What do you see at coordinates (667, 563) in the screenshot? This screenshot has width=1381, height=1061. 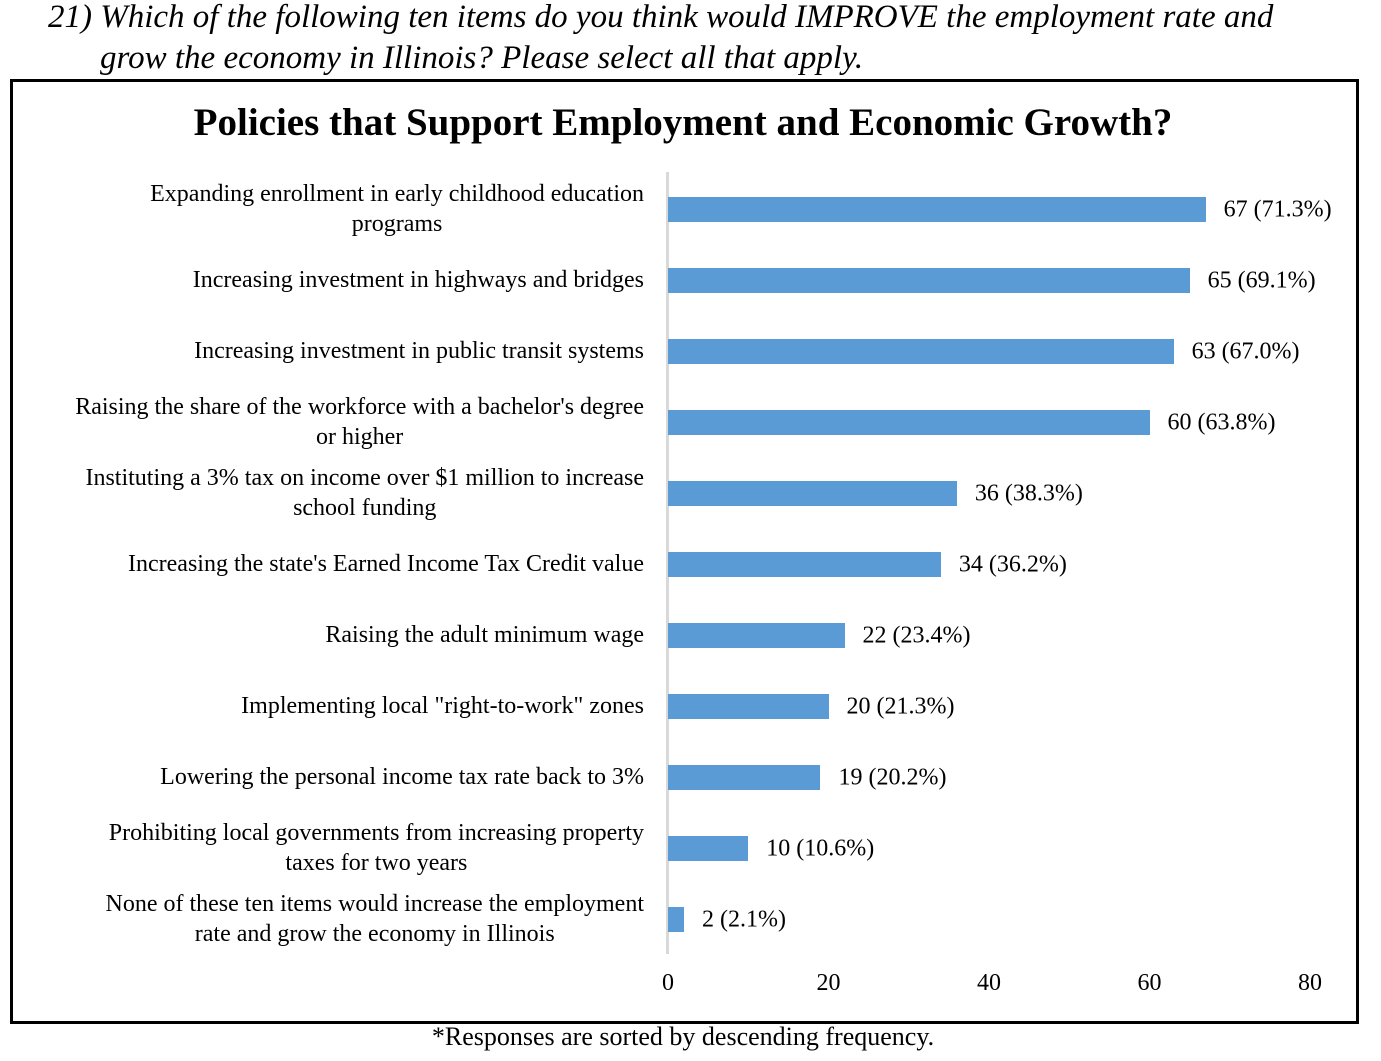 I see `category-axis-line` at bounding box center [667, 563].